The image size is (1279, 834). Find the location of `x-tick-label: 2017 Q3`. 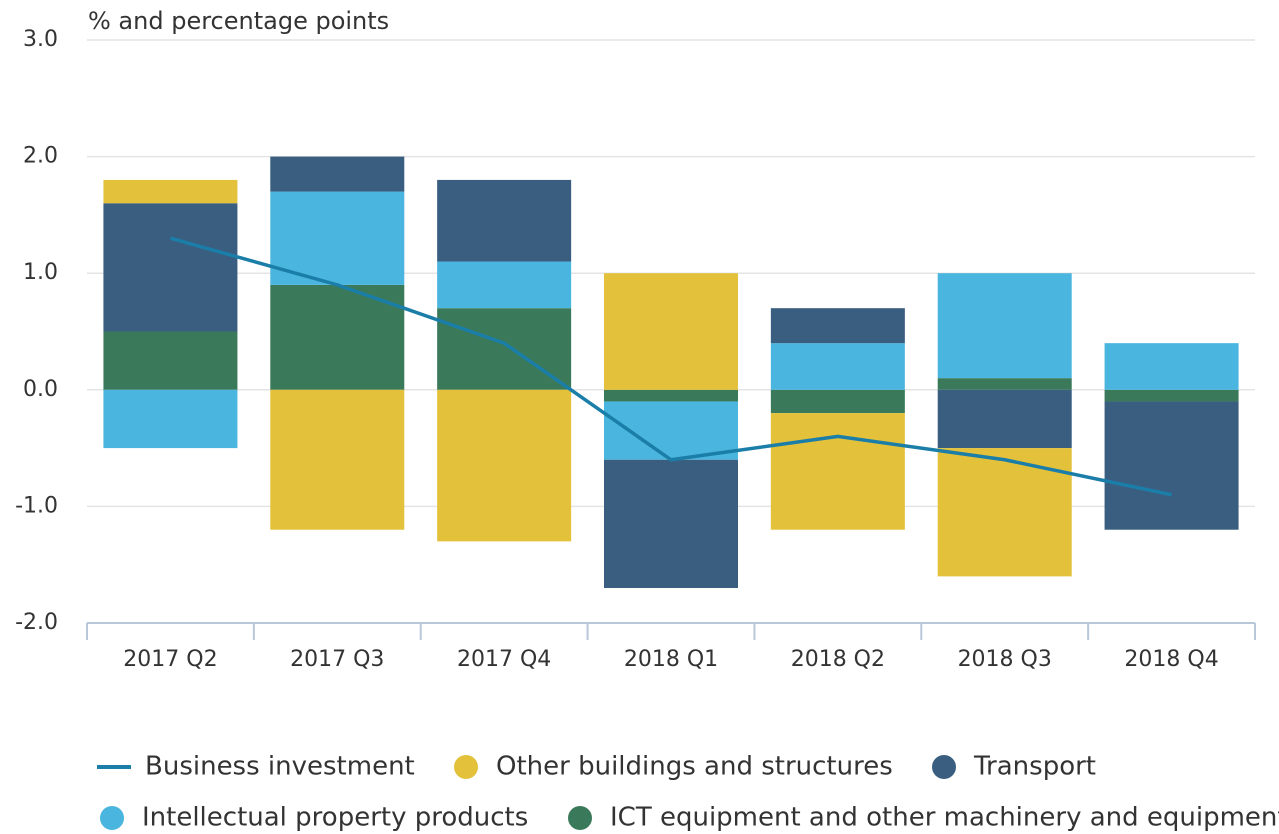

x-tick-label: 2017 Q3 is located at coordinates (337, 659).